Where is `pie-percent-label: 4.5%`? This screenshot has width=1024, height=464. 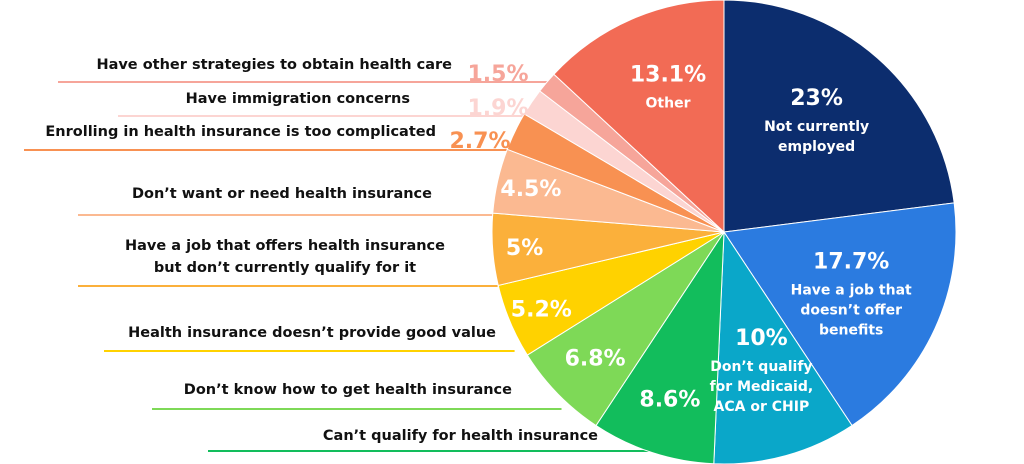
pie-percent-label: 4.5% is located at coordinates (530, 189).